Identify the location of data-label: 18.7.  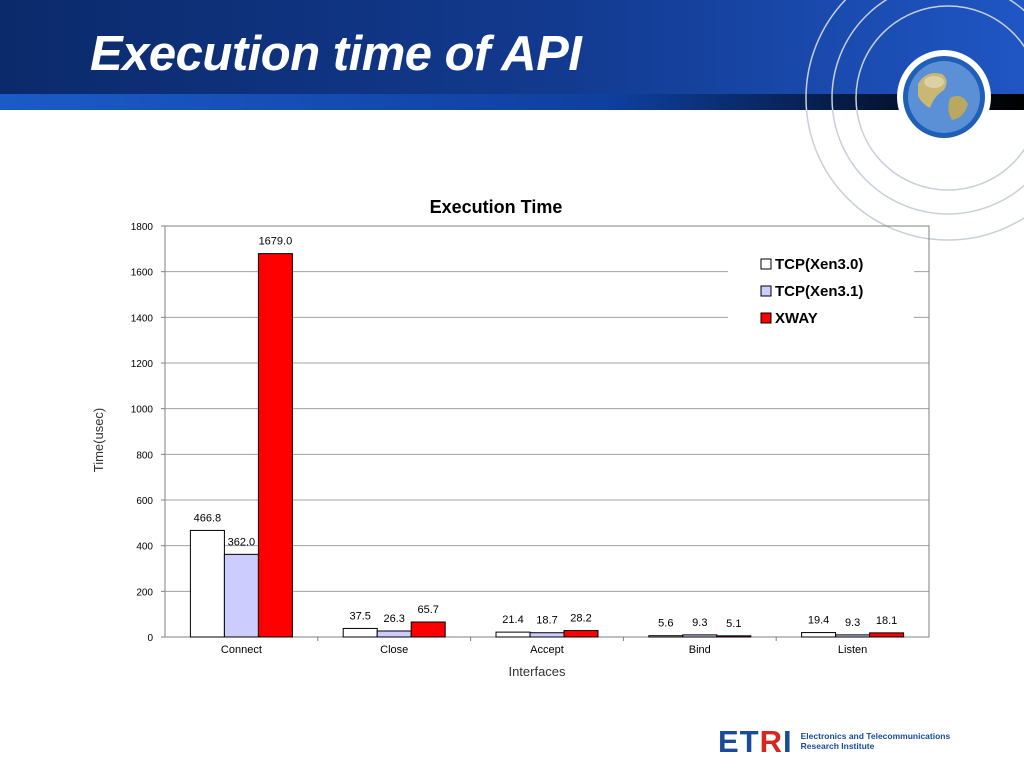
(546, 621).